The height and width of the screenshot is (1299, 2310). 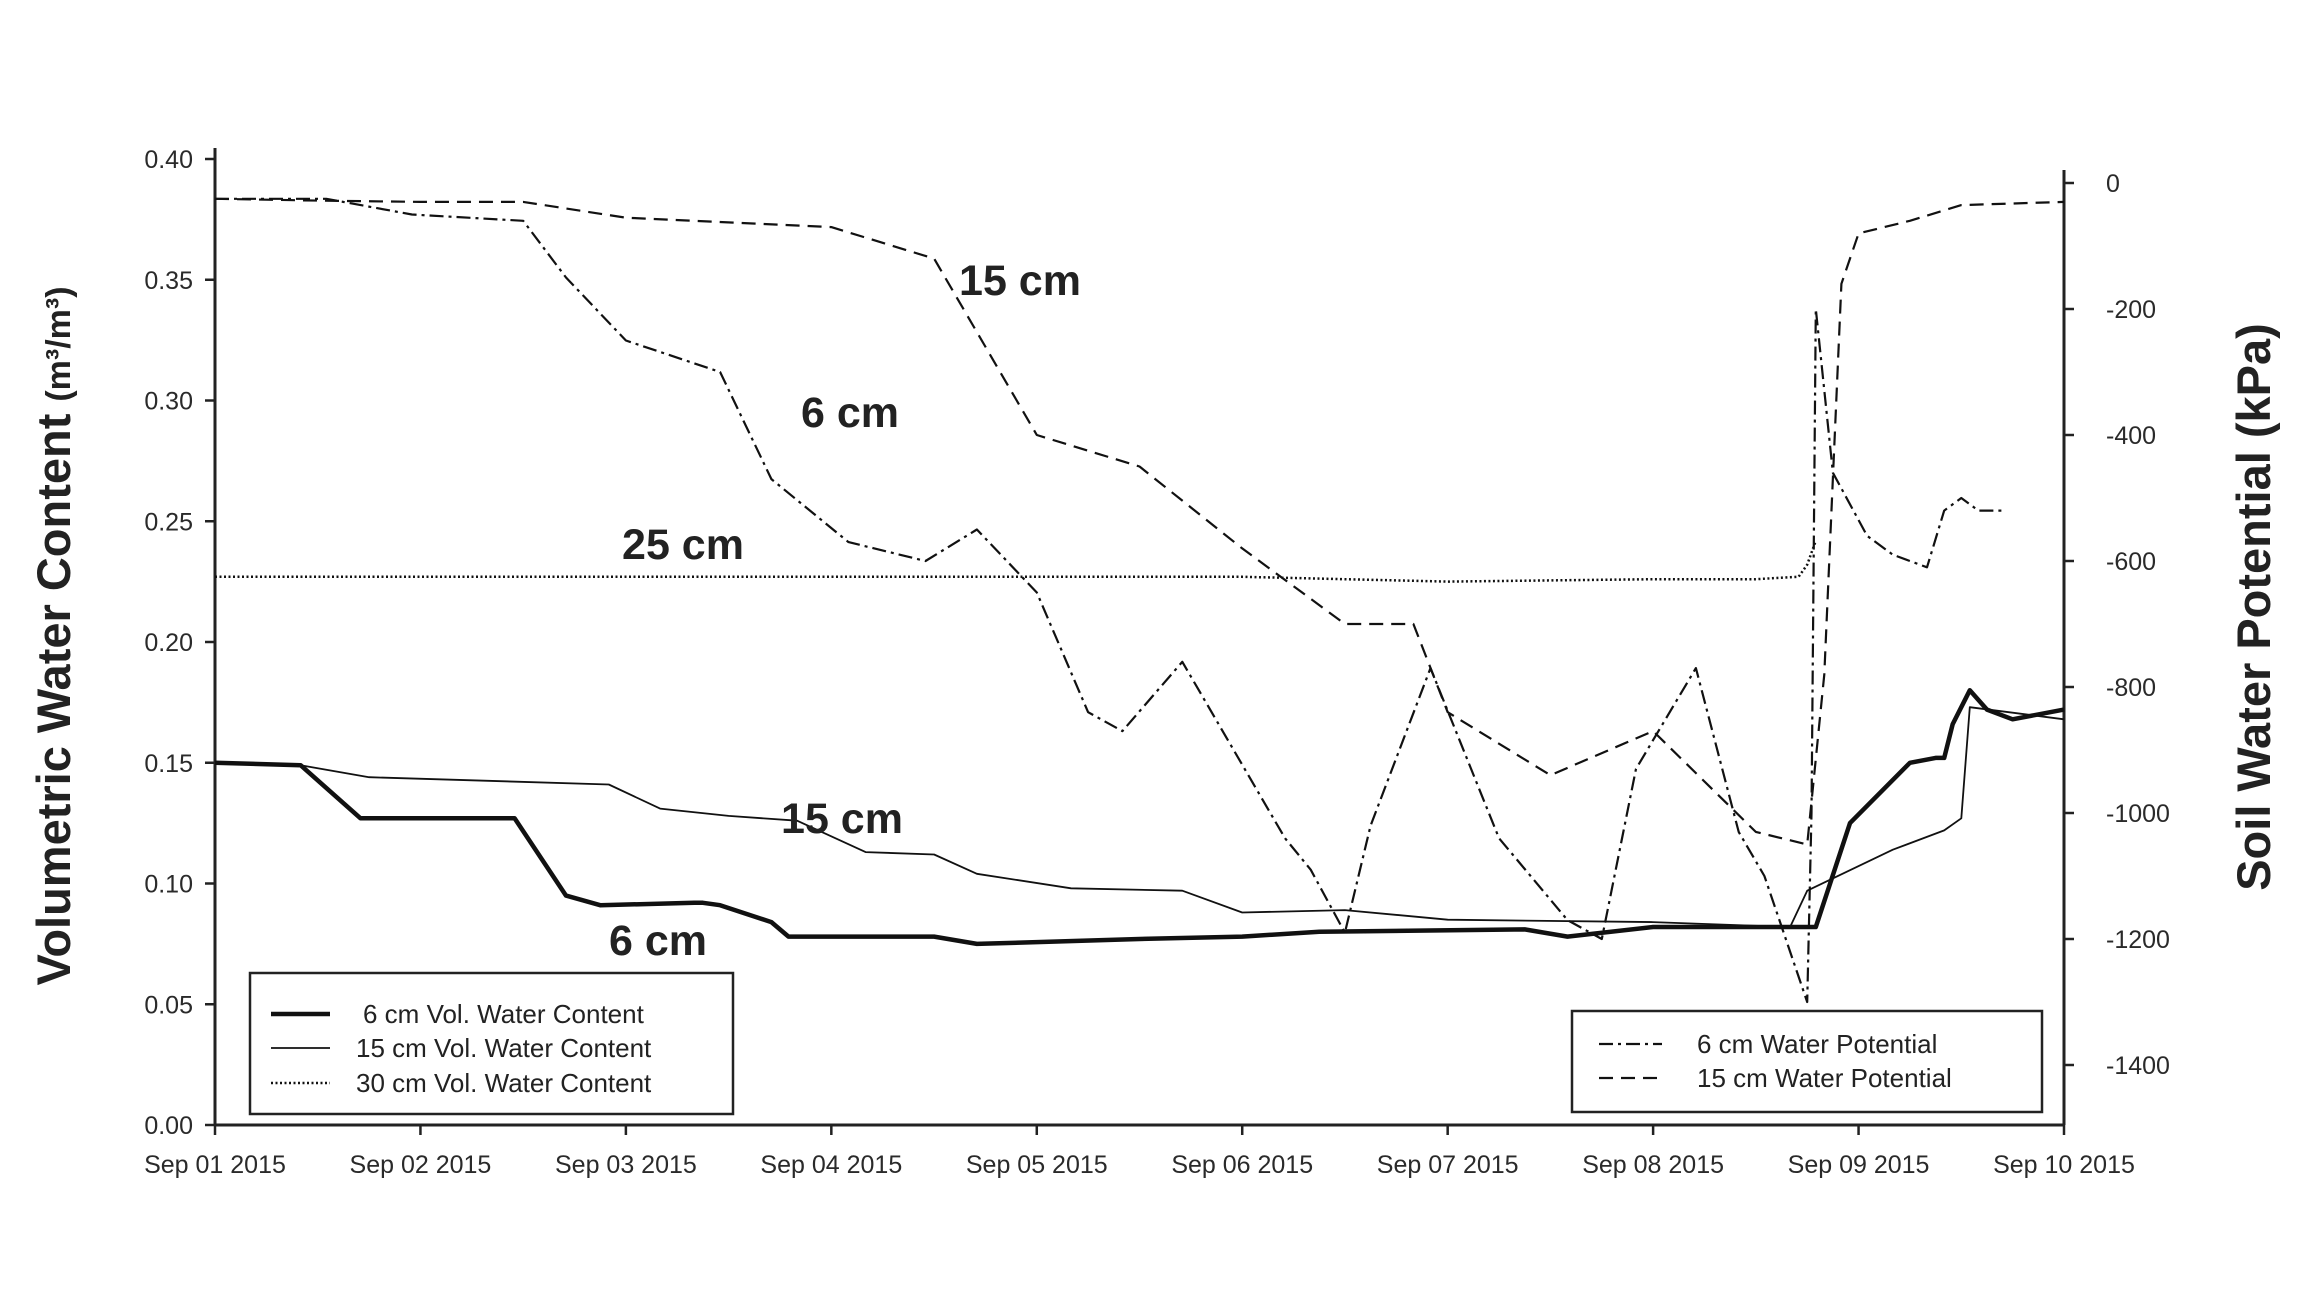 I want to click on annotation-15cm-content: 15 cm, so click(x=842, y=819).